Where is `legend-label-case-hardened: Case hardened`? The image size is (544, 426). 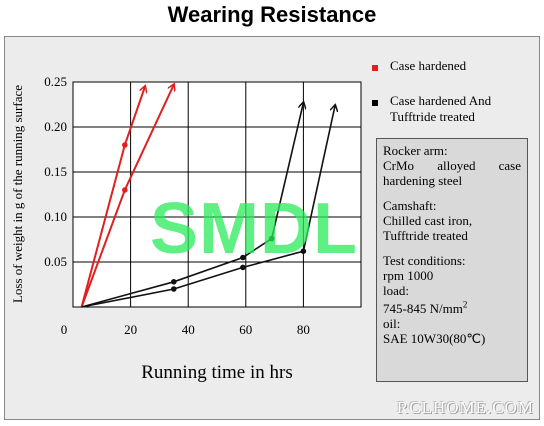 legend-label-case-hardened: Case hardened is located at coordinates (428, 65).